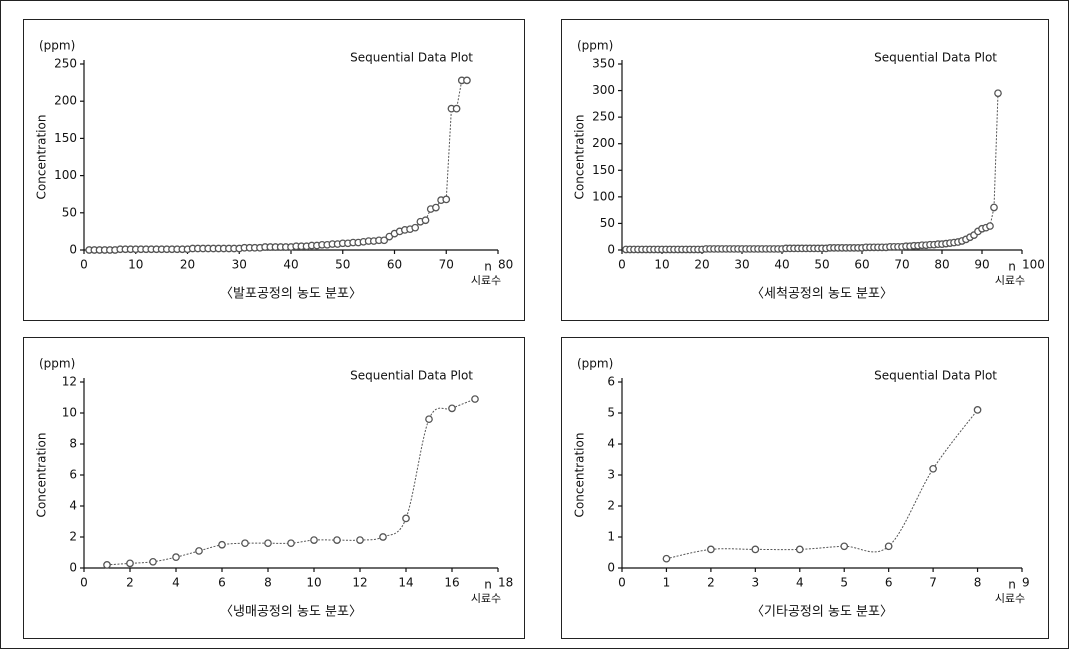  What do you see at coordinates (1033, 265) in the screenshot?
I see `x-tick-label: 100` at bounding box center [1033, 265].